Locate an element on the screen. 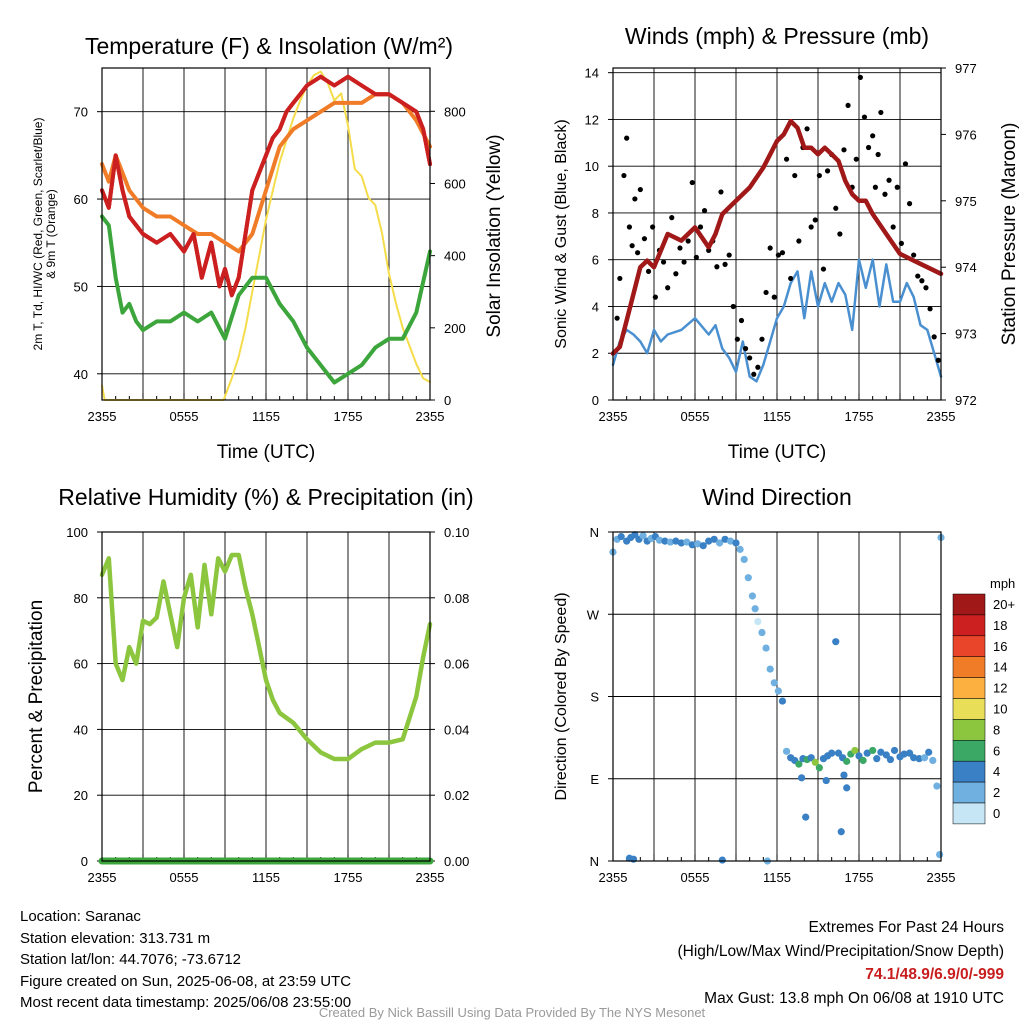 Image resolution: width=1024 pixels, height=1024 pixels. legend-title: mph is located at coordinates (1002, 583).